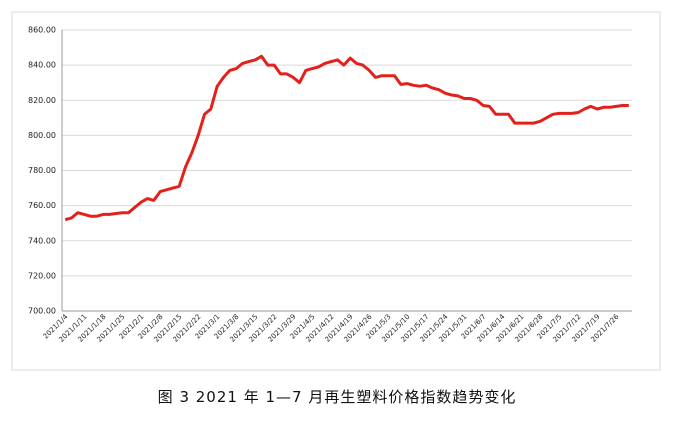 This screenshot has height=443, width=674. I want to click on chart-title: 图 3 2021 年 1—7 月再生塑料价格指数趋势变化, so click(337, 397).